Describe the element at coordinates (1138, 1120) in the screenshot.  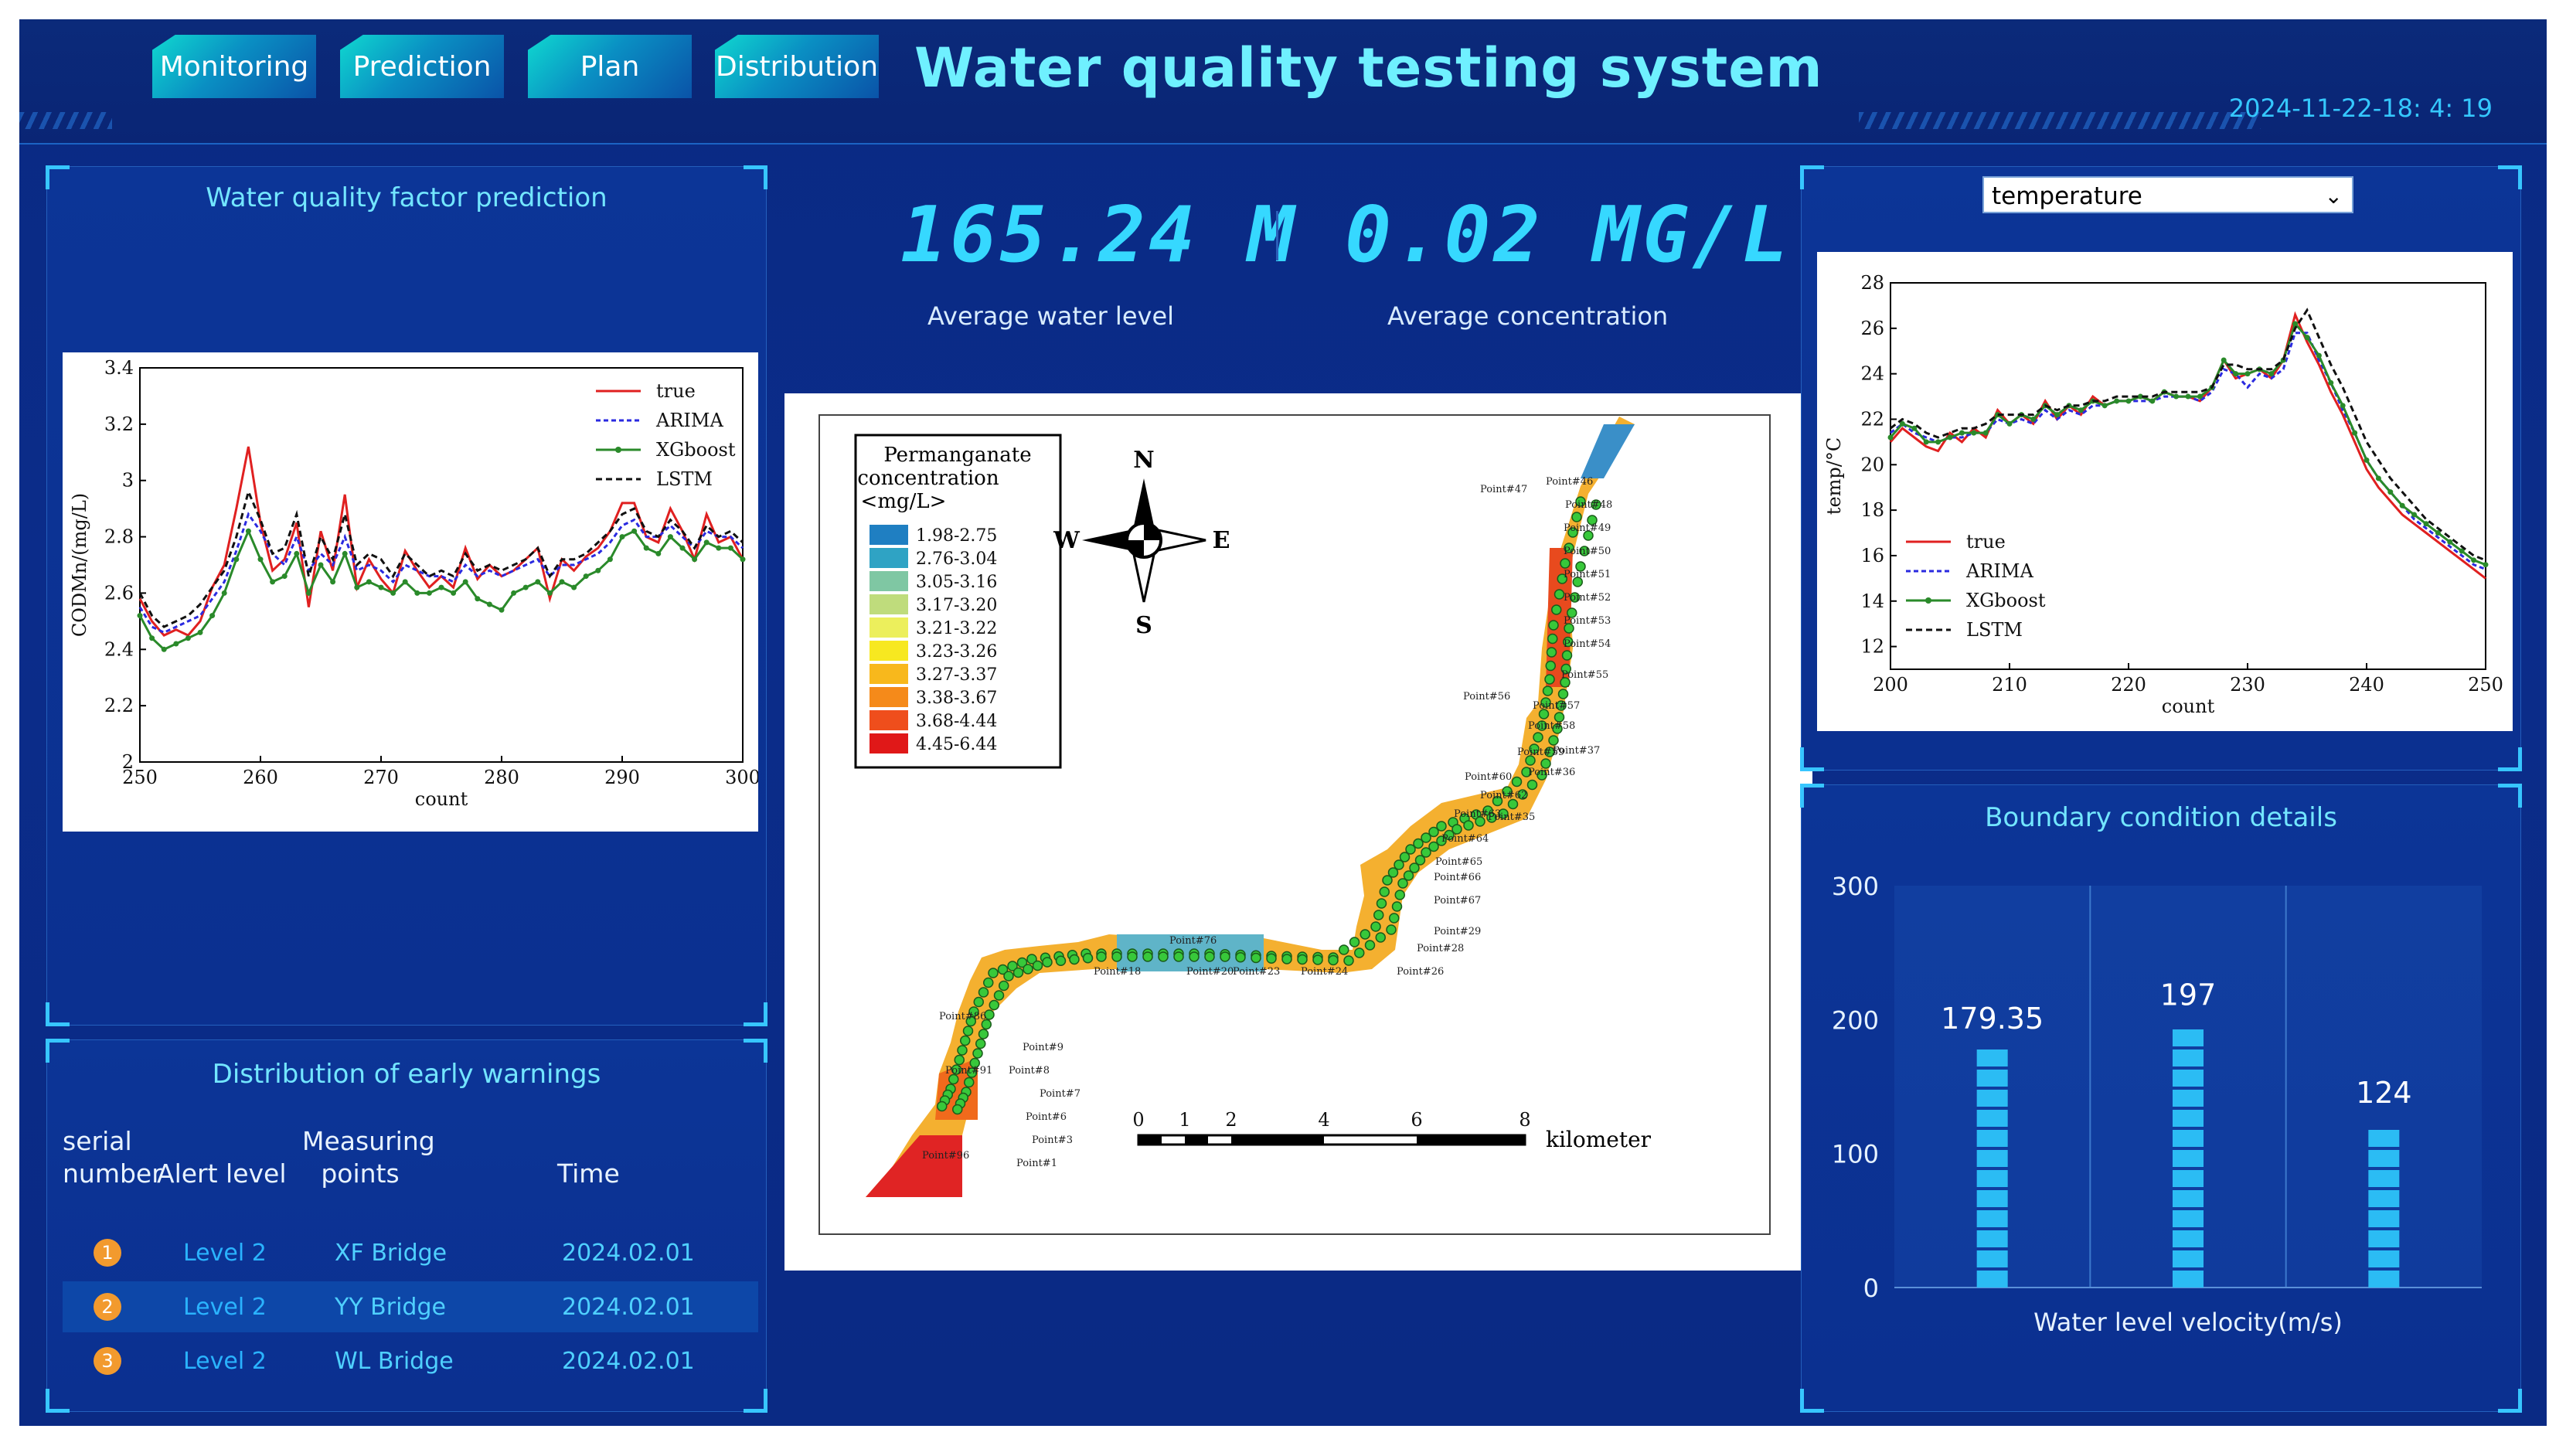
I see `scale-tick-label: 0` at that location.